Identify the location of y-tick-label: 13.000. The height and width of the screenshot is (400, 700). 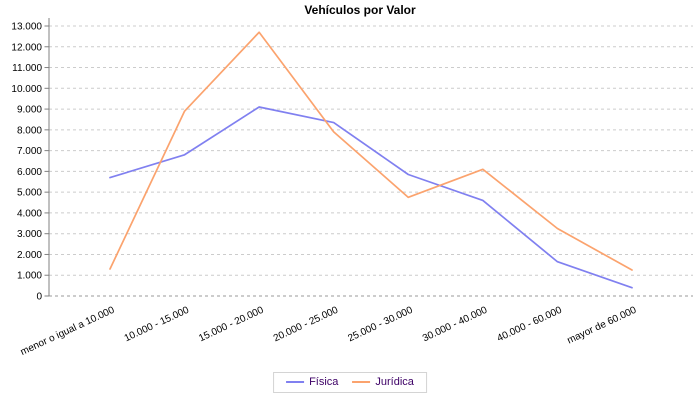
(26, 27).